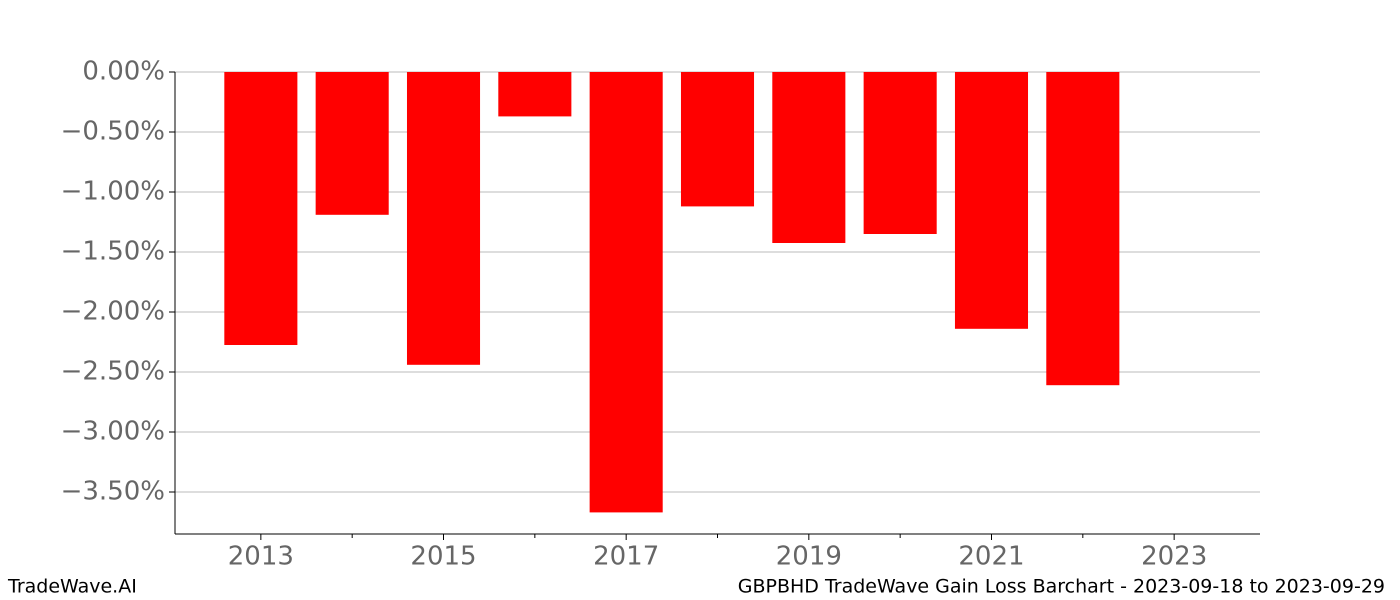 This screenshot has height=600, width=1400. Describe the element at coordinates (72, 587) in the screenshot. I see `footer-left: TradeWave.AI` at that location.